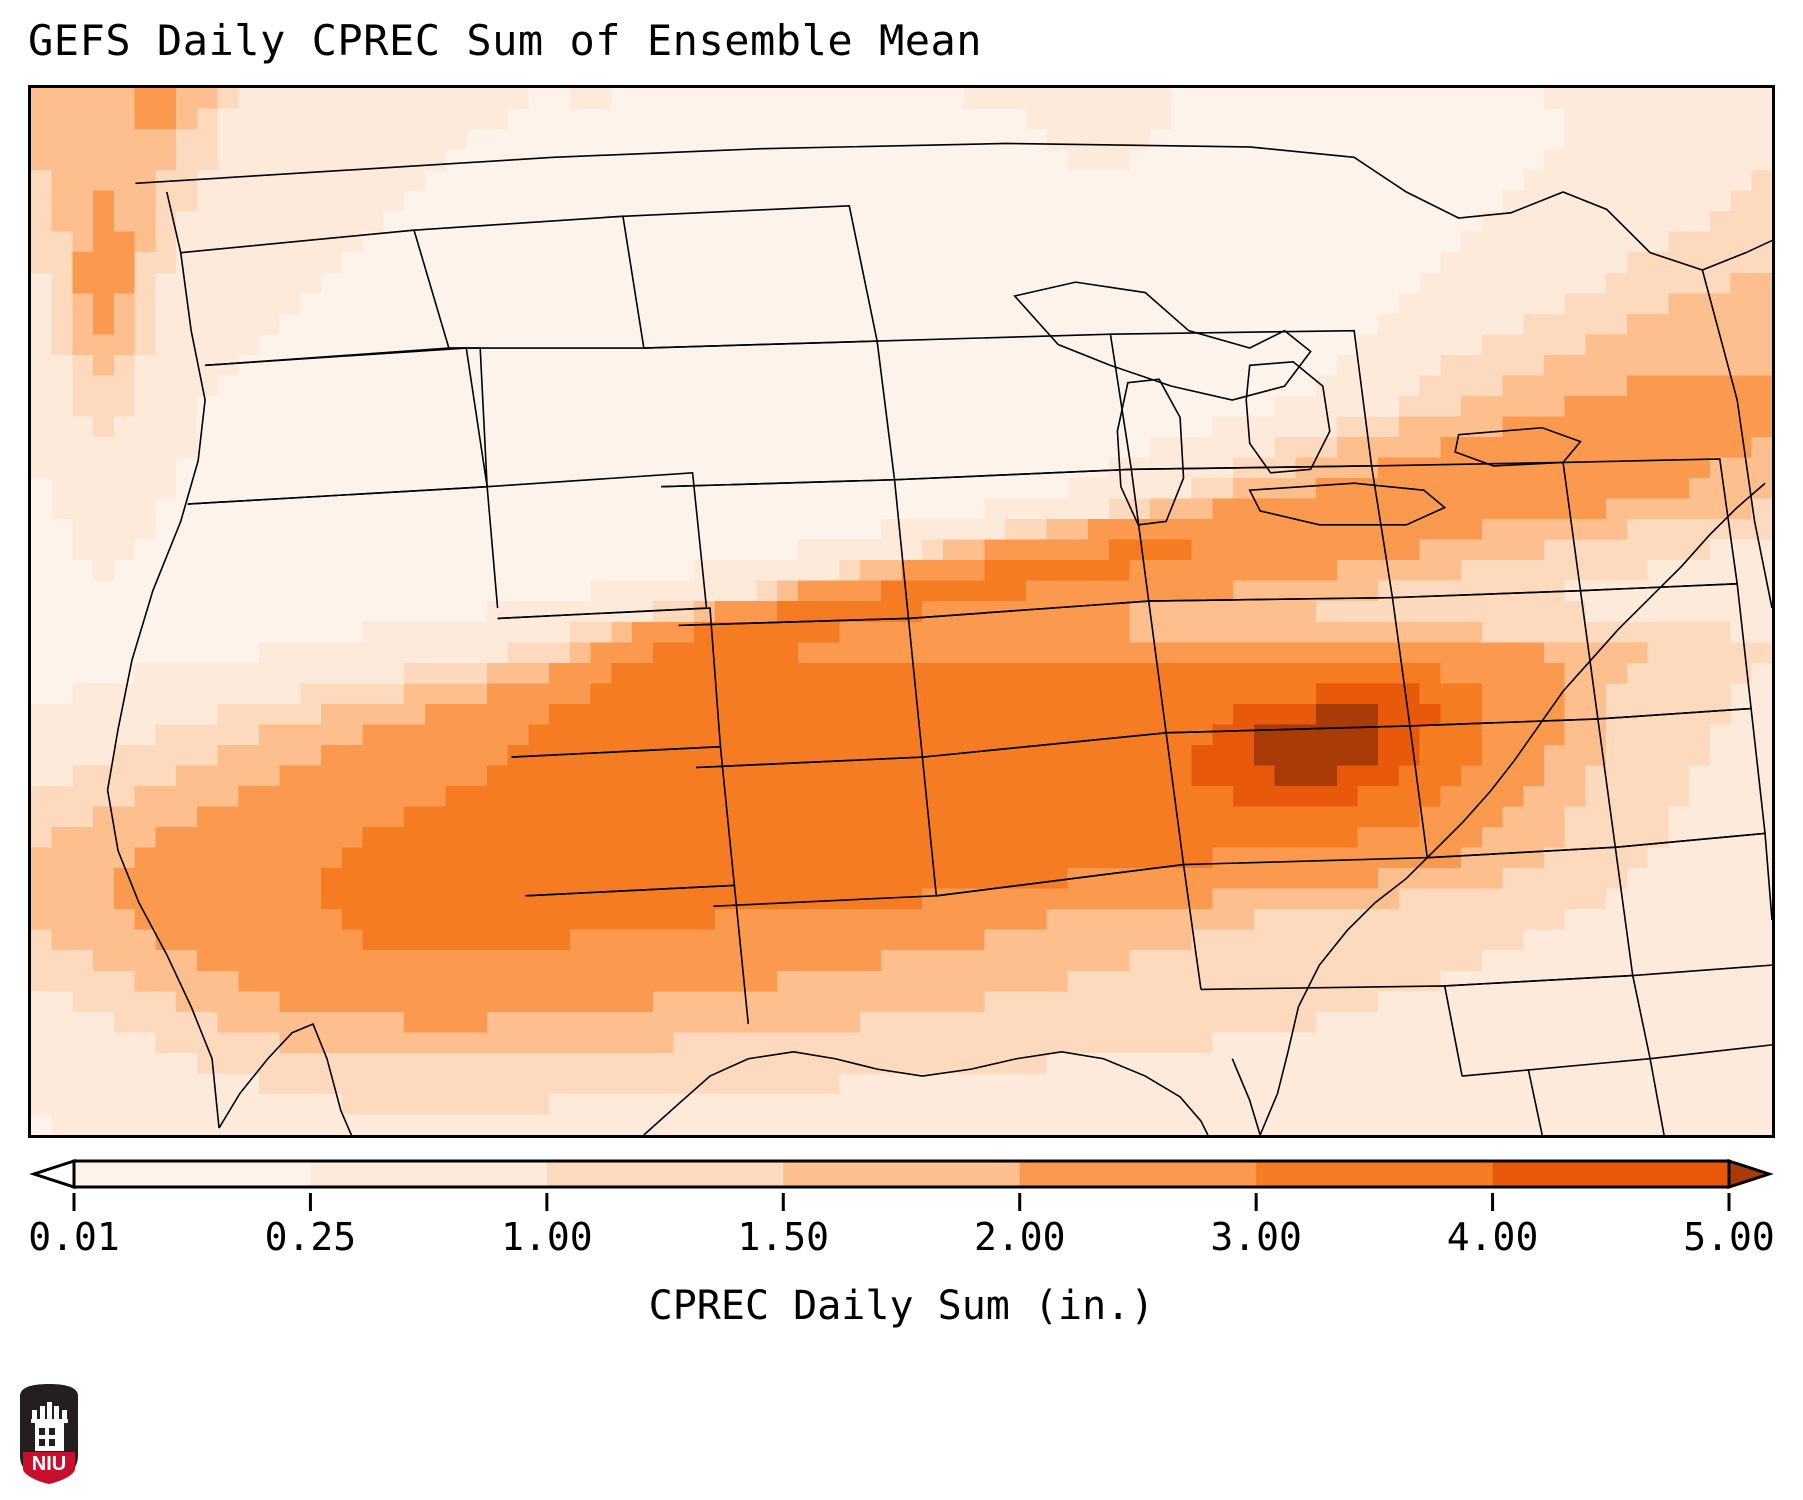 The image size is (1803, 1500). What do you see at coordinates (783, 1237) in the screenshot?
I see `colorbar-tick-label: 1.50` at bounding box center [783, 1237].